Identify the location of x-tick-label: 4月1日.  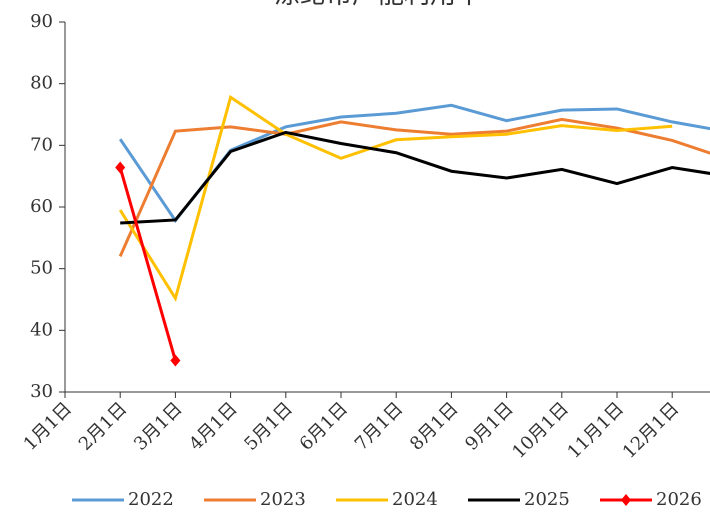
(213, 426).